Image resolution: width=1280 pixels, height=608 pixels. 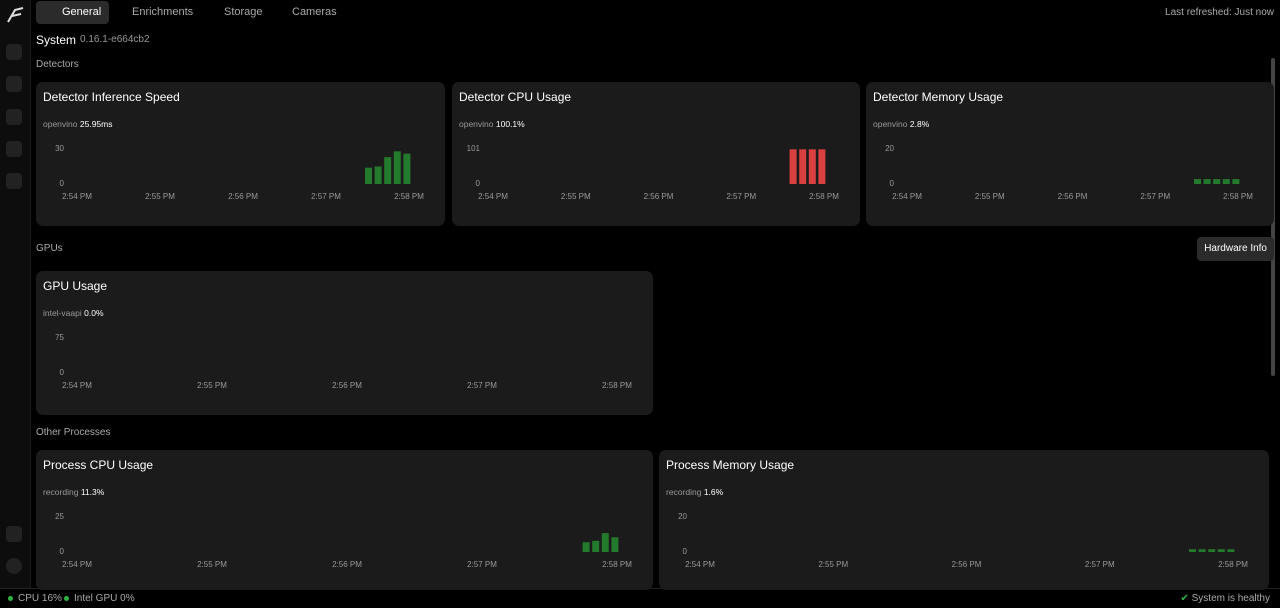 I want to click on cpu-status: CPU 16%, so click(x=35, y=598).